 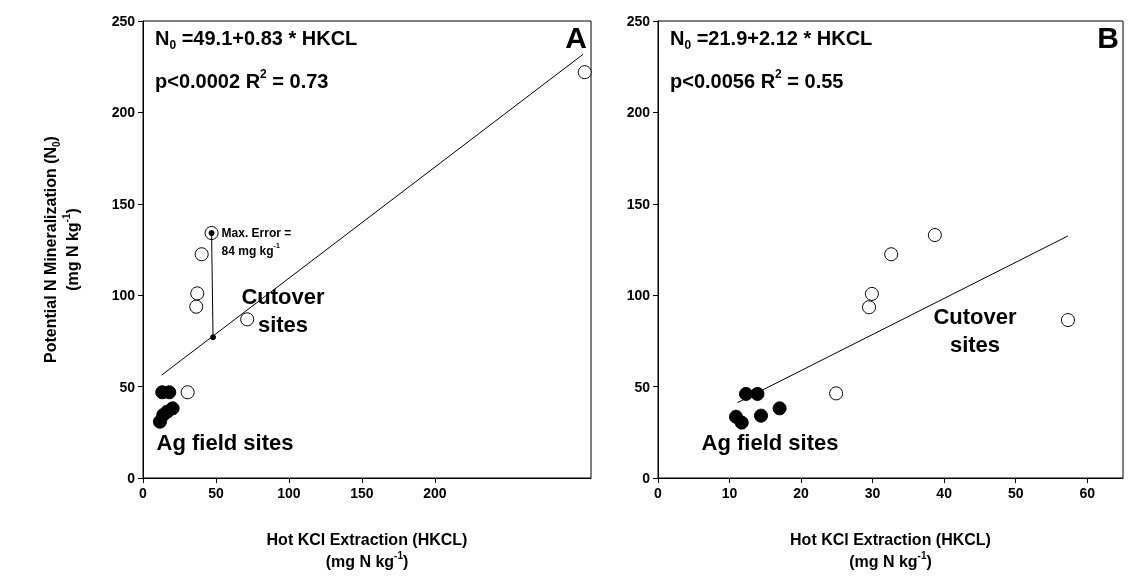 I want to click on annotation: Cutover sites, so click(x=975, y=330).